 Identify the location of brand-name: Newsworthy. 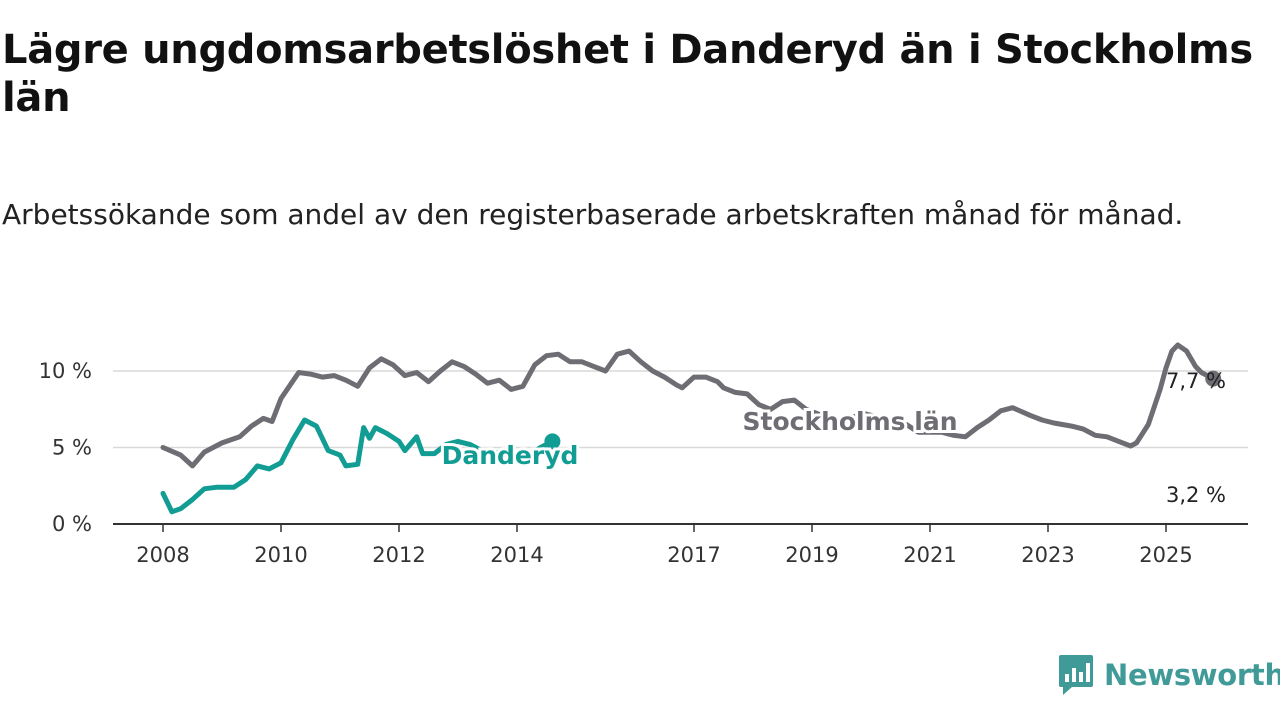
(1192, 675).